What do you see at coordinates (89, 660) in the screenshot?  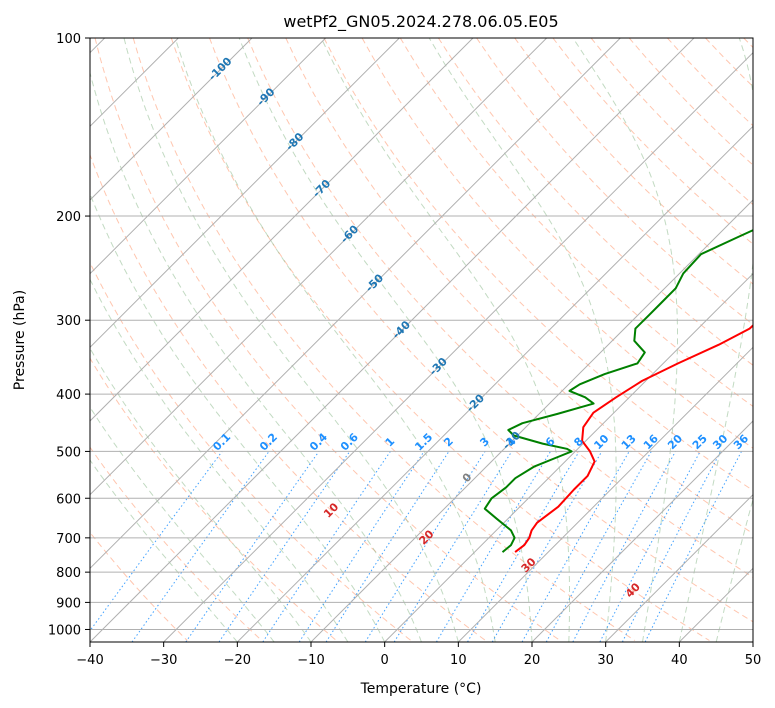 I see `x-tick-label: −40` at bounding box center [89, 660].